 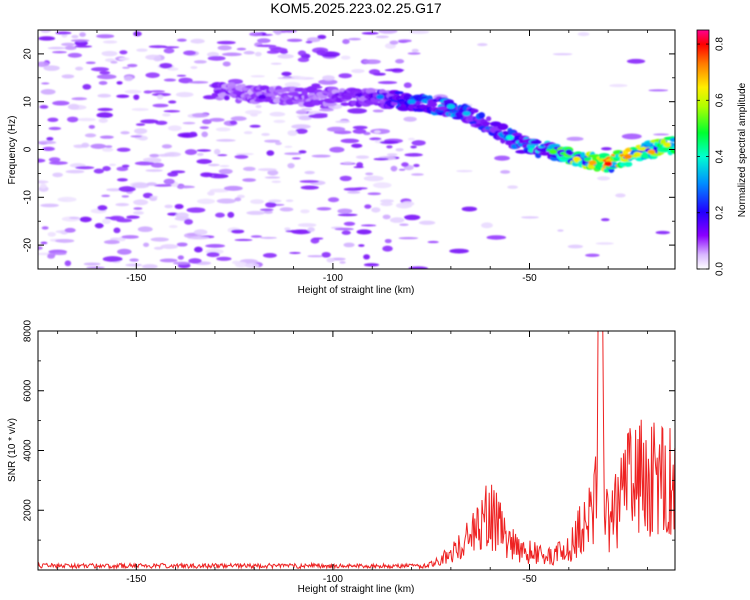 What do you see at coordinates (333, 579) in the screenshot?
I see `x-tick-label: -100` at bounding box center [333, 579].